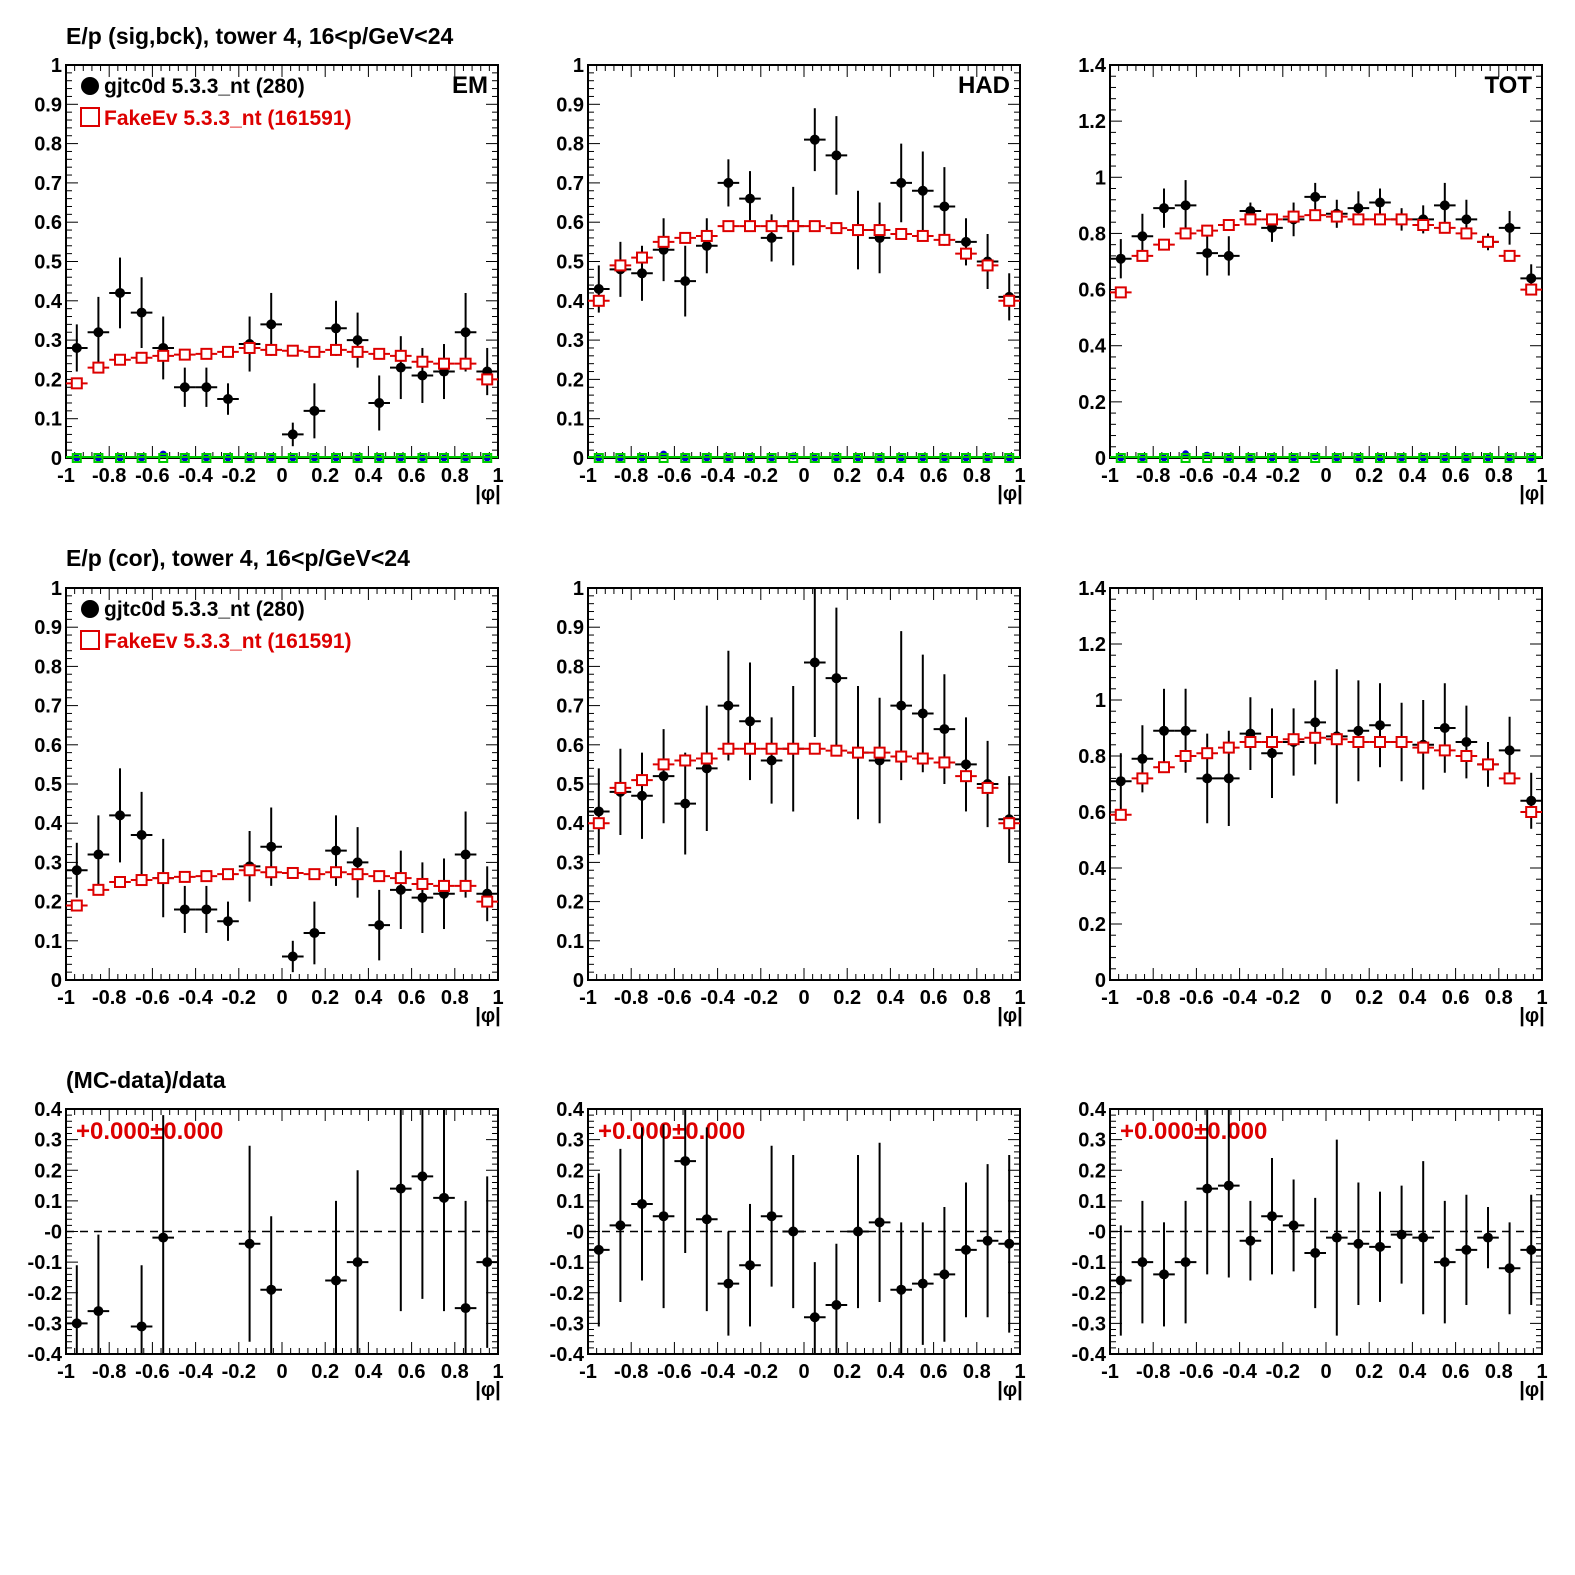 The height and width of the screenshot is (1575, 1575). What do you see at coordinates (1092, 234) in the screenshot?
I see `y-tick-label: 0.8` at bounding box center [1092, 234].